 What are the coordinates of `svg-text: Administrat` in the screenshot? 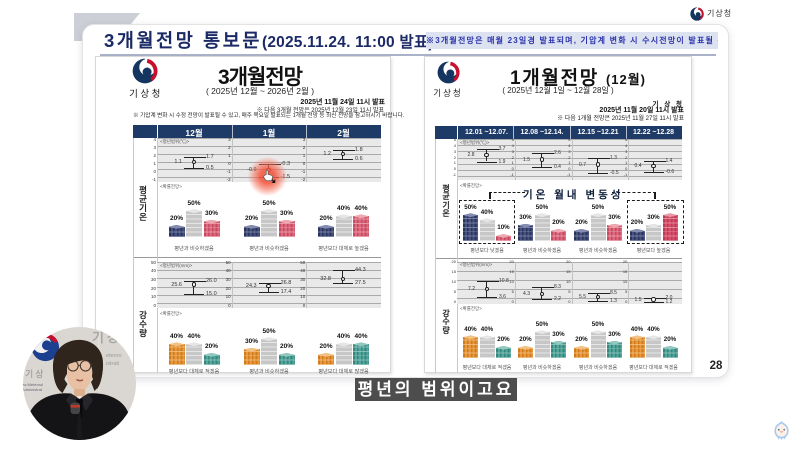 It's located at (32, 389).